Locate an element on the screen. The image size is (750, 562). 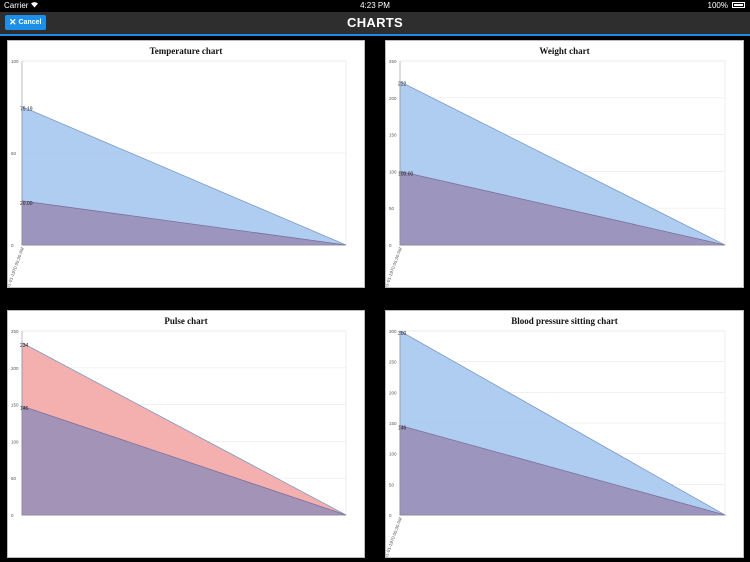
cancel-button: ✕ Cancel is located at coordinates (25, 22).